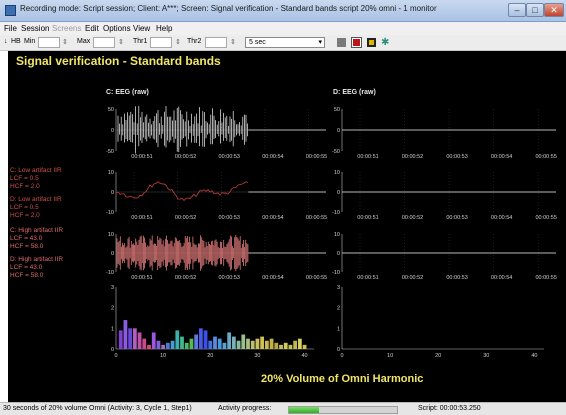 This screenshot has height=415, width=566. What do you see at coordinates (30, 41) in the screenshot?
I see `min-label: Min` at bounding box center [30, 41].